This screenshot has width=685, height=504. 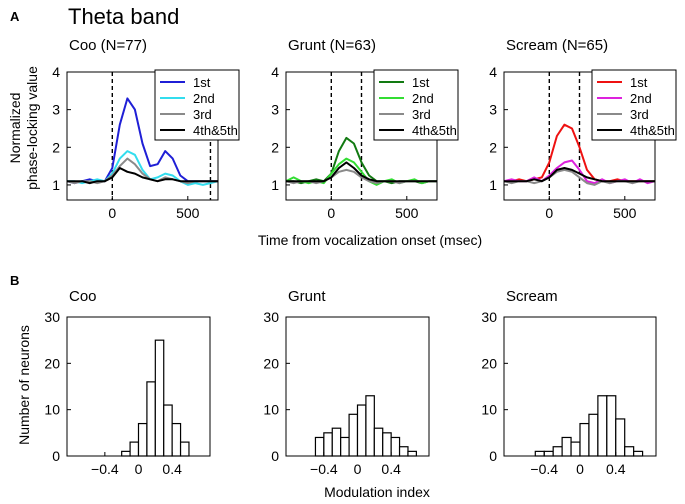 What do you see at coordinates (557, 45) in the screenshot?
I see `chart-title: Scream (N=65)` at bounding box center [557, 45].